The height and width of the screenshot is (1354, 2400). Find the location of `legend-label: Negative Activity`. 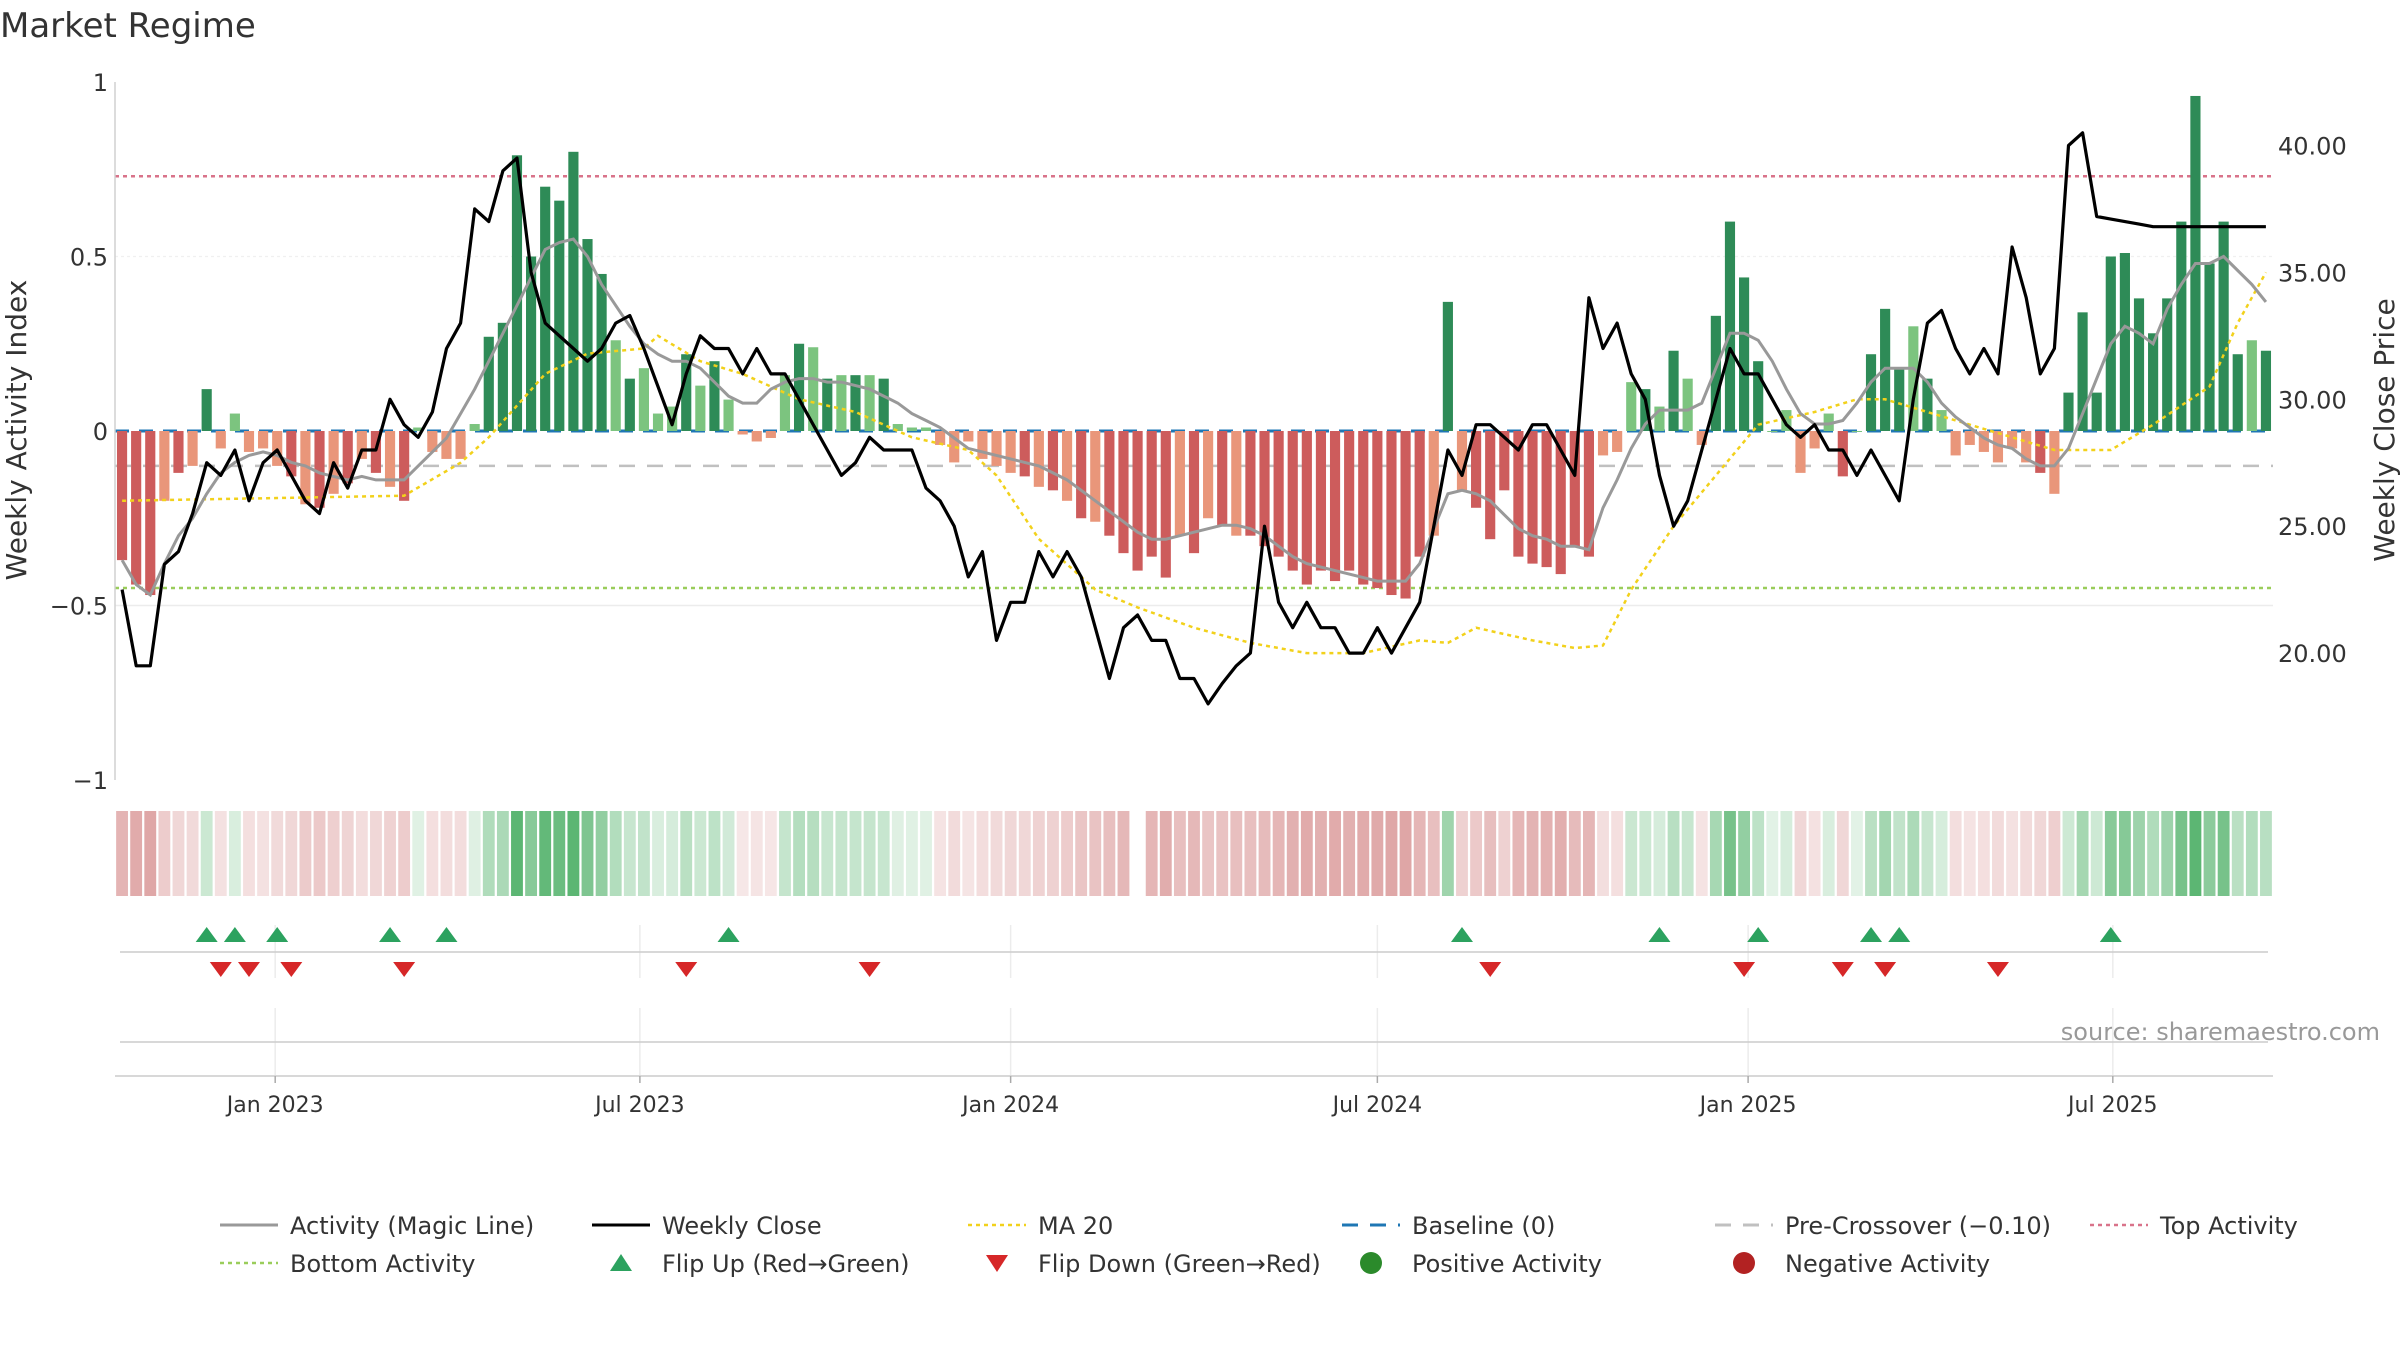

legend-label: Negative Activity is located at coordinates (1887, 1264).